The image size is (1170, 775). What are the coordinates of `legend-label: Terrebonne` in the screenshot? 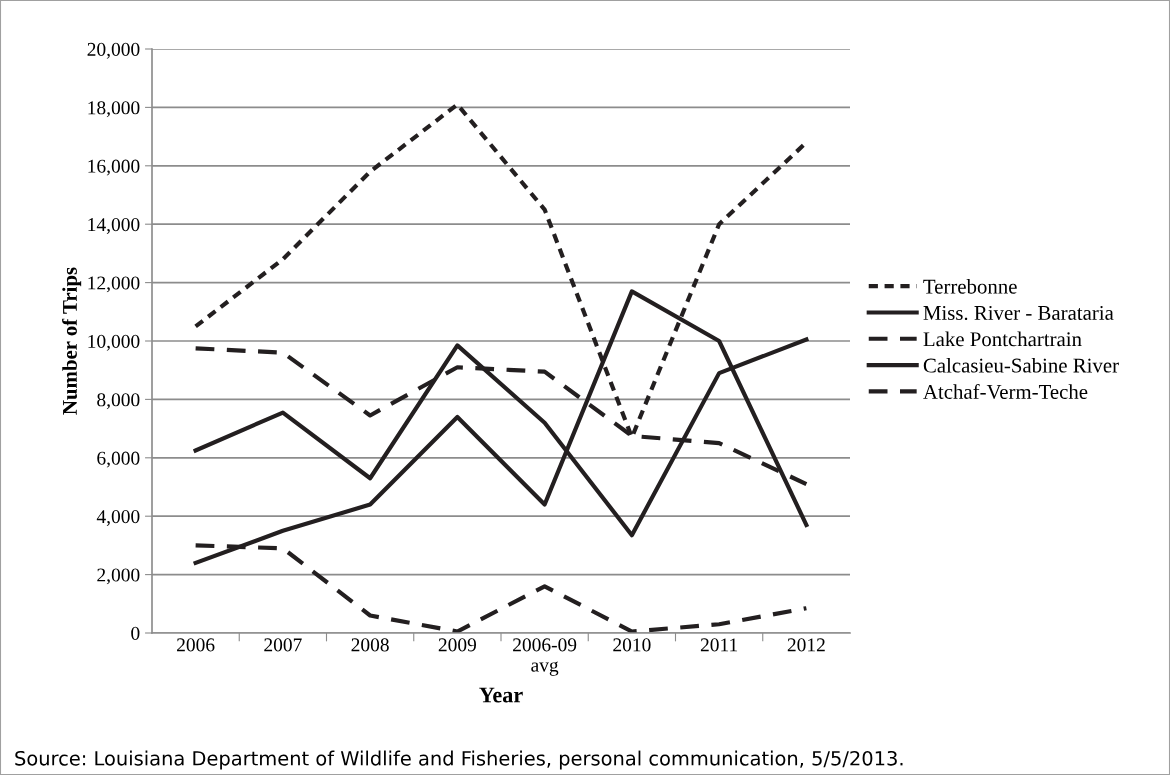 It's located at (970, 286).